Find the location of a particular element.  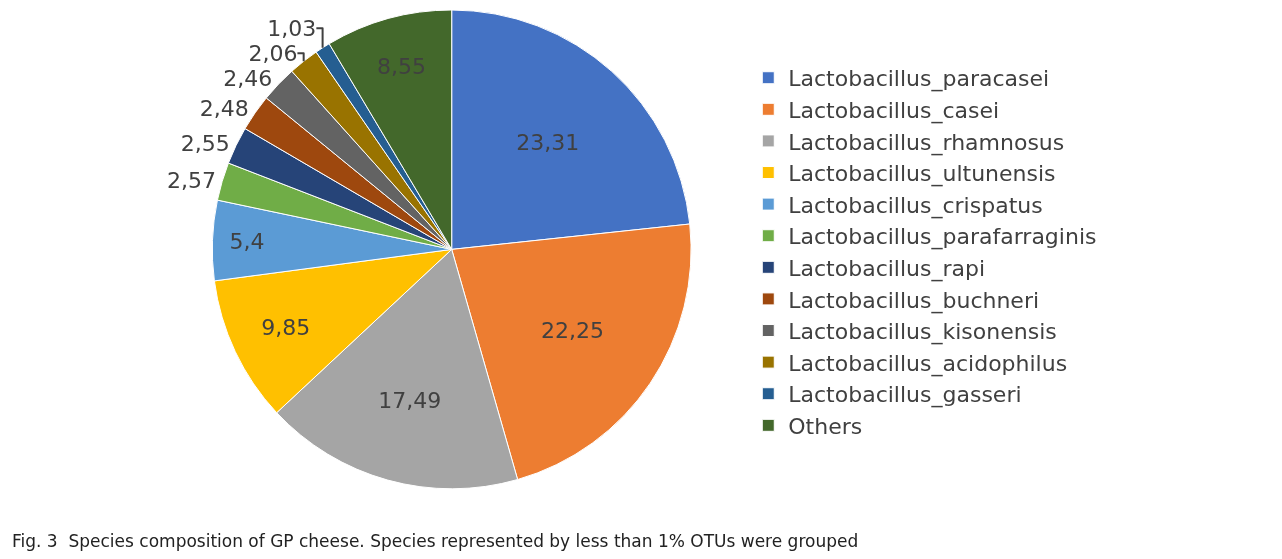

data-label: 2,48 is located at coordinates (224, 109).